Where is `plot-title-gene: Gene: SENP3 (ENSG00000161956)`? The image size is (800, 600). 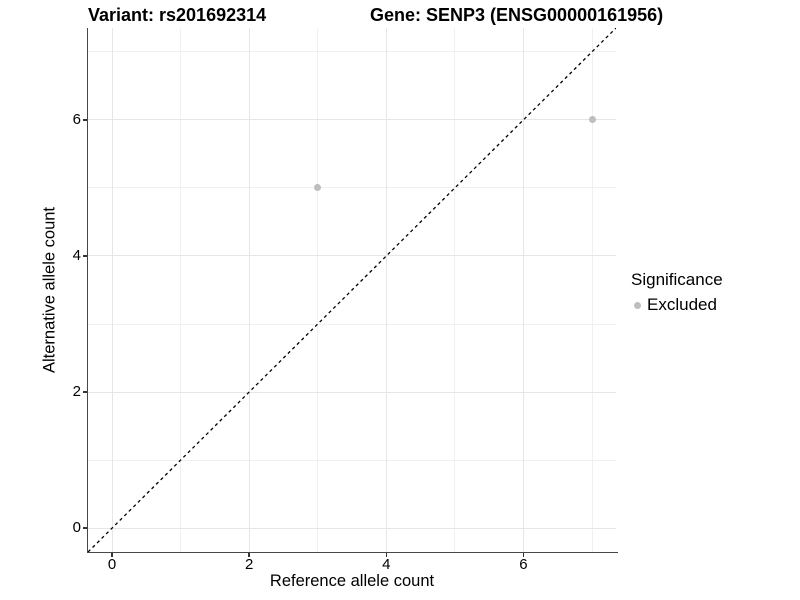
plot-title-gene: Gene: SENP3 (ENSG00000161956) is located at coordinates (517, 15).